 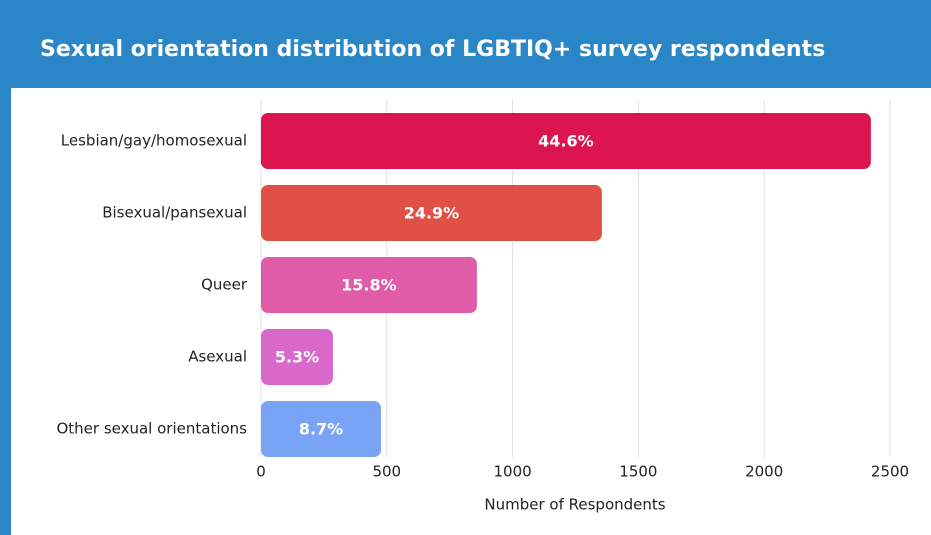 I want to click on bar-label: 5.3%, so click(x=297, y=357).